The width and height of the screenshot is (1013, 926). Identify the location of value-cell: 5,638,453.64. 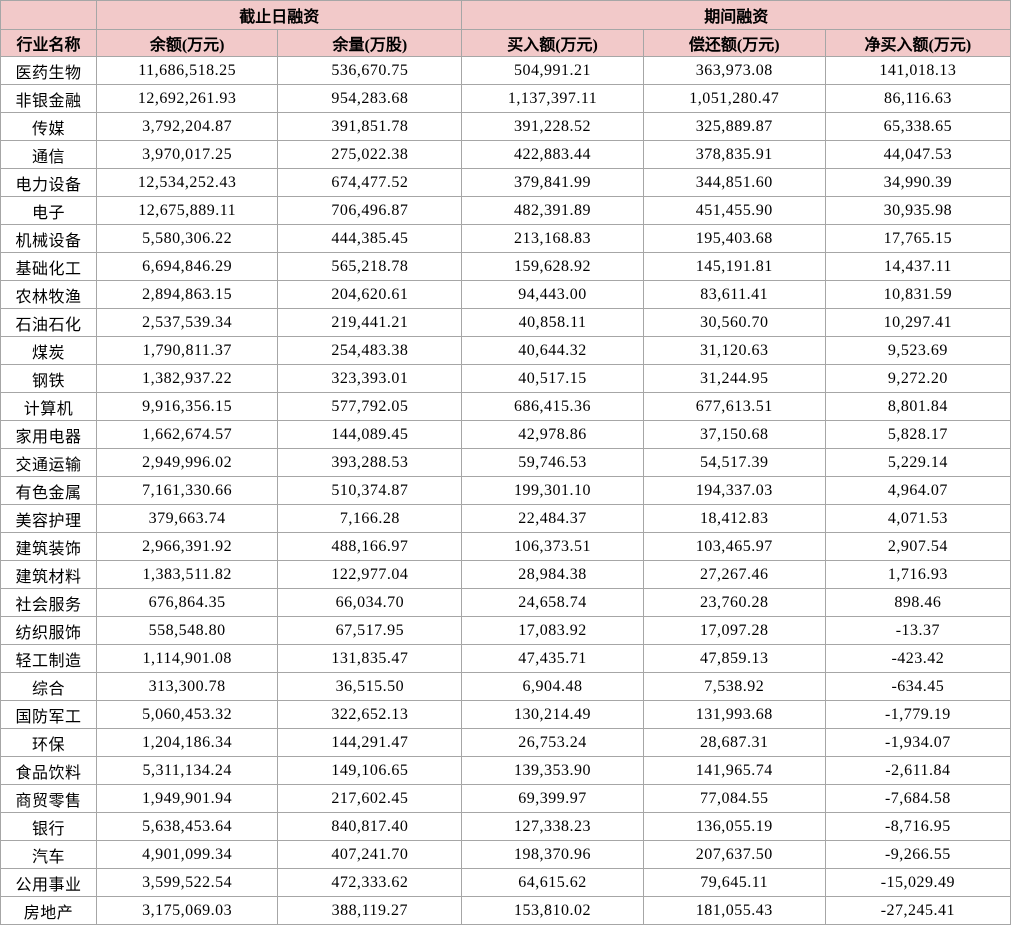
(187, 826).